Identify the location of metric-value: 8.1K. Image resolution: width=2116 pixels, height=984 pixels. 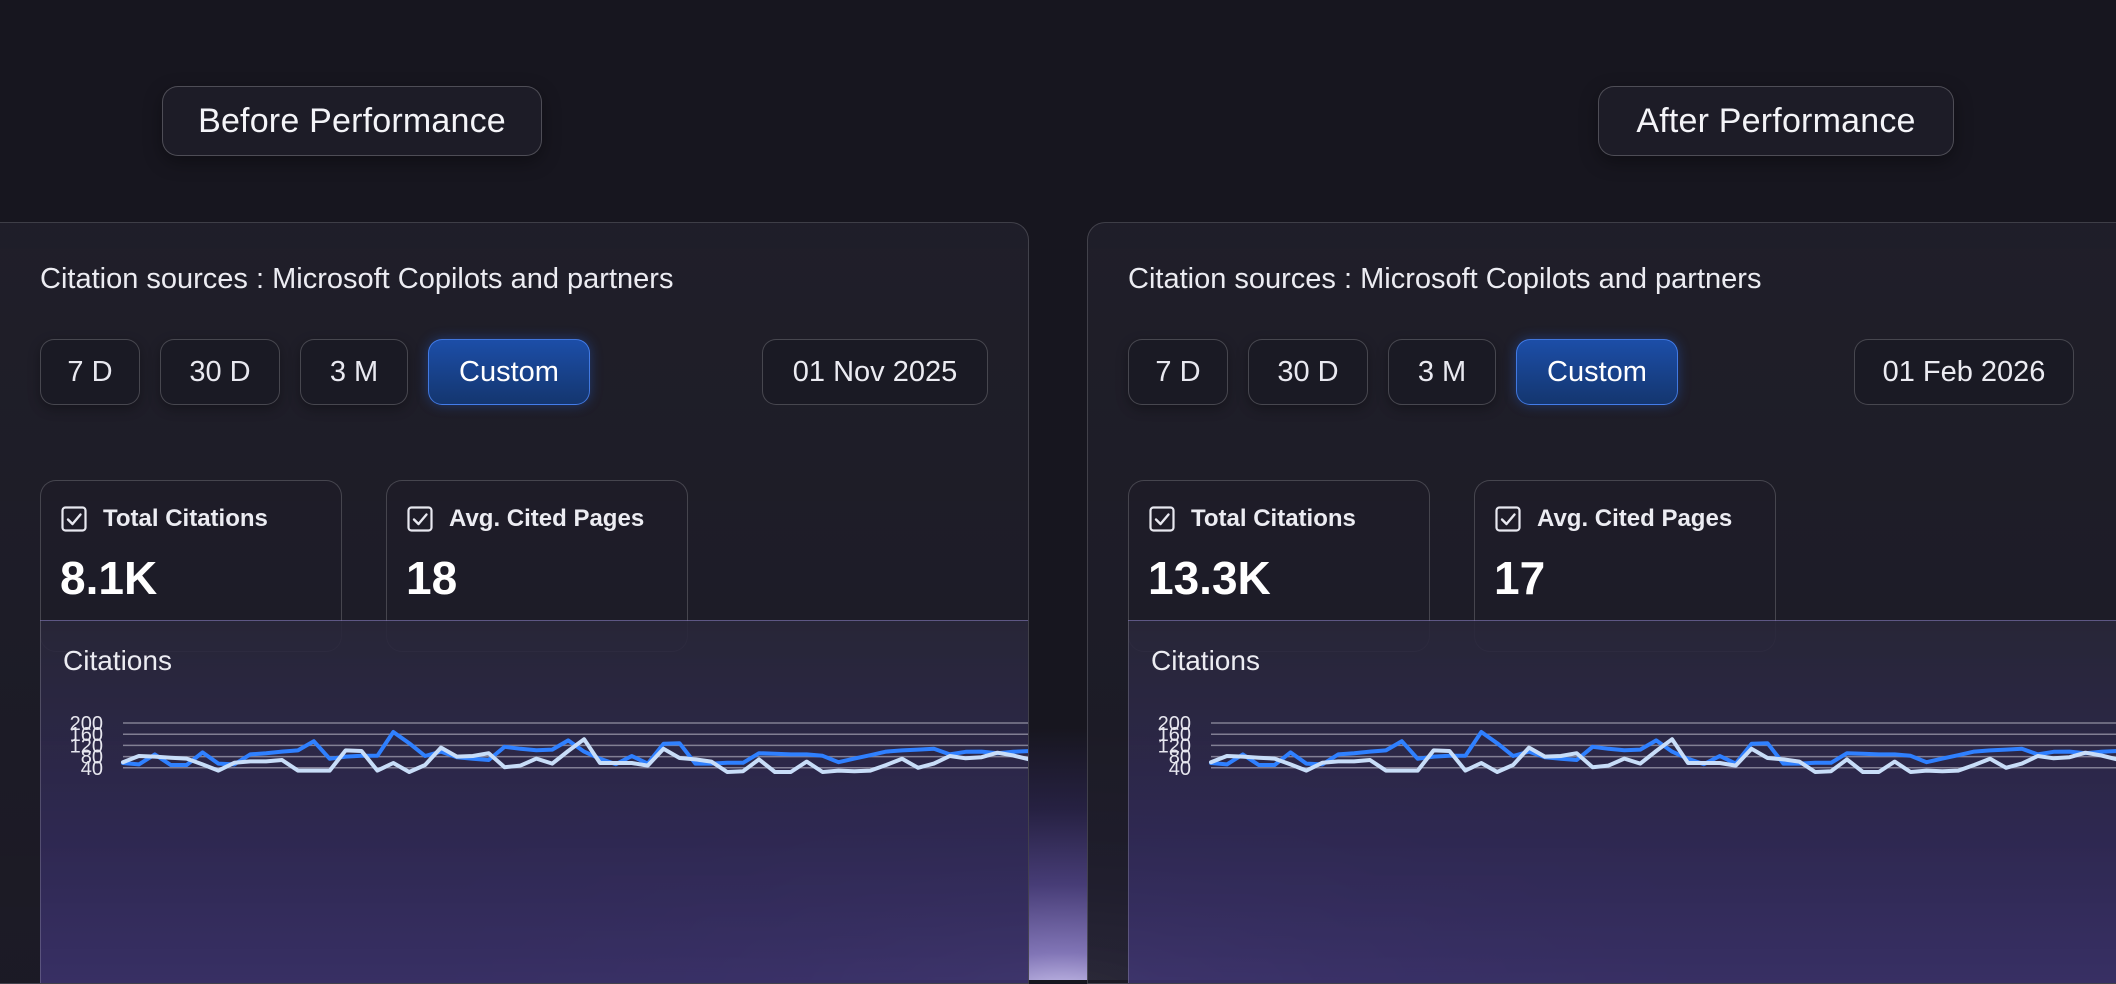
(109, 578).